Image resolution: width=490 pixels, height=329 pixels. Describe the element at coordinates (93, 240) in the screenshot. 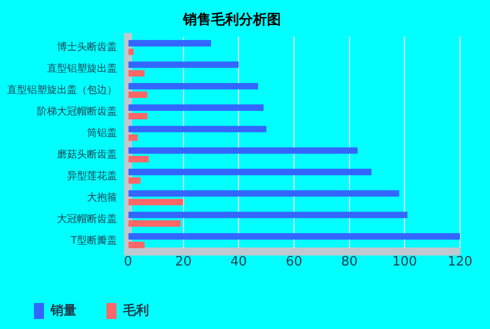

I see `y-tick-label: T型断瓣盖` at that location.